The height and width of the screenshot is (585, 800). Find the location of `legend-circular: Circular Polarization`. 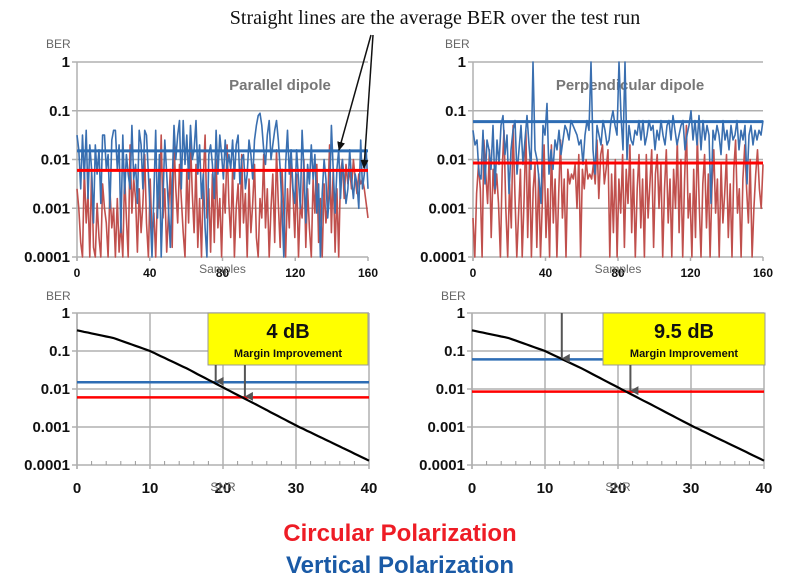

legend-circular: Circular Polarization is located at coordinates (399, 533).